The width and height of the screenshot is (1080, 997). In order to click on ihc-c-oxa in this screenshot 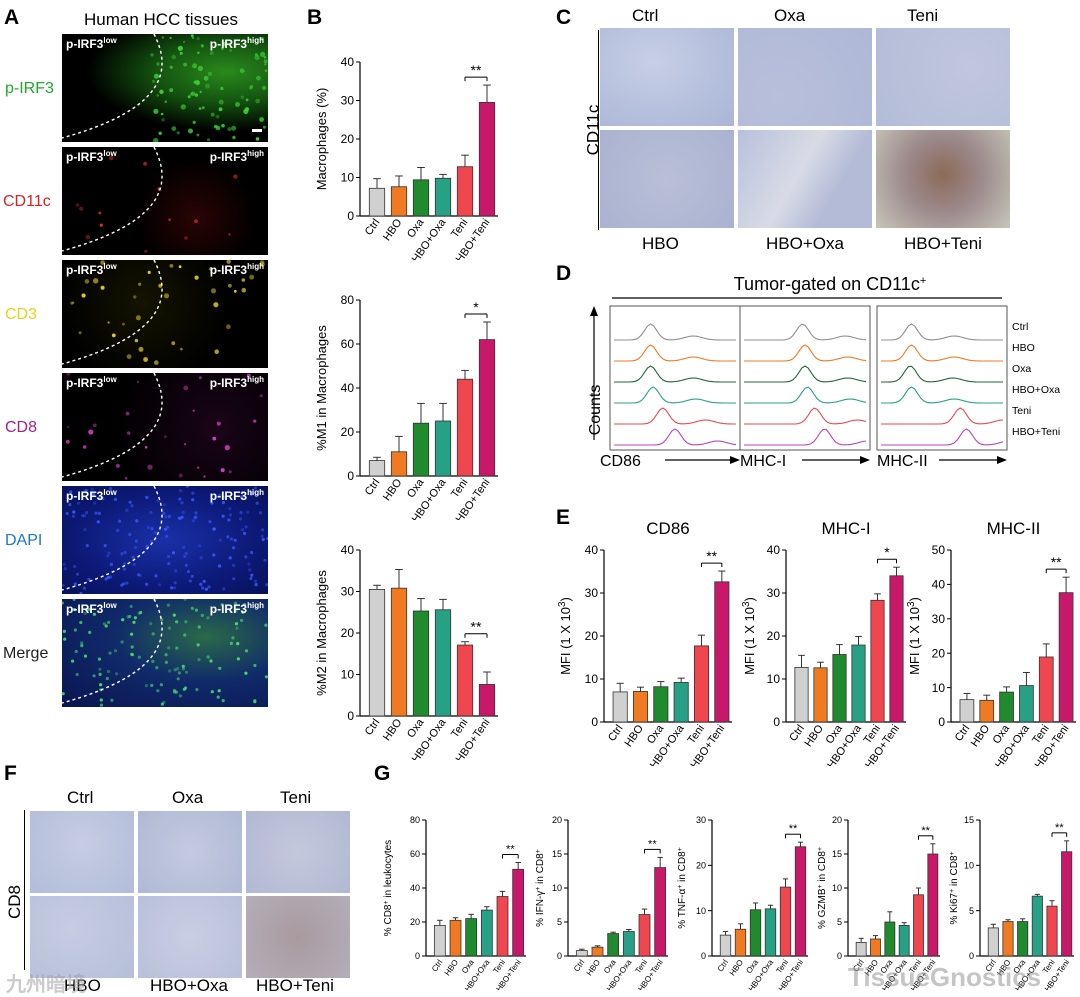, I will do `click(805, 77)`.